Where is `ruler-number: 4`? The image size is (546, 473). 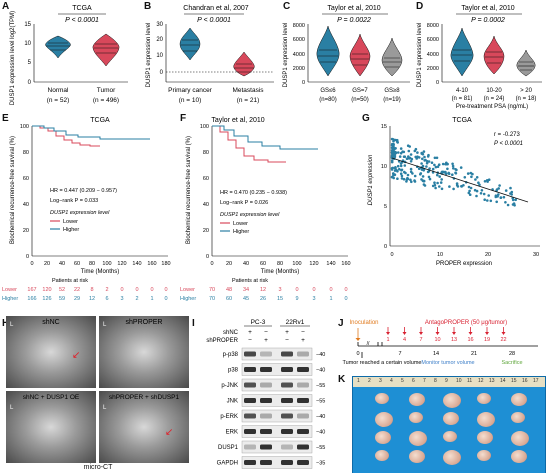
ruler-number: 4 is located at coordinates (391, 381).